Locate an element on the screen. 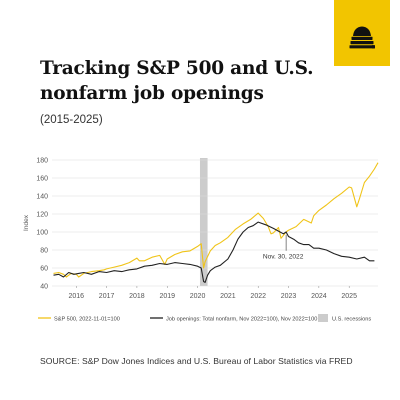 Image resolution: width=400 pixels, height=400 pixels. y-axis-label: Index is located at coordinates (26, 222).